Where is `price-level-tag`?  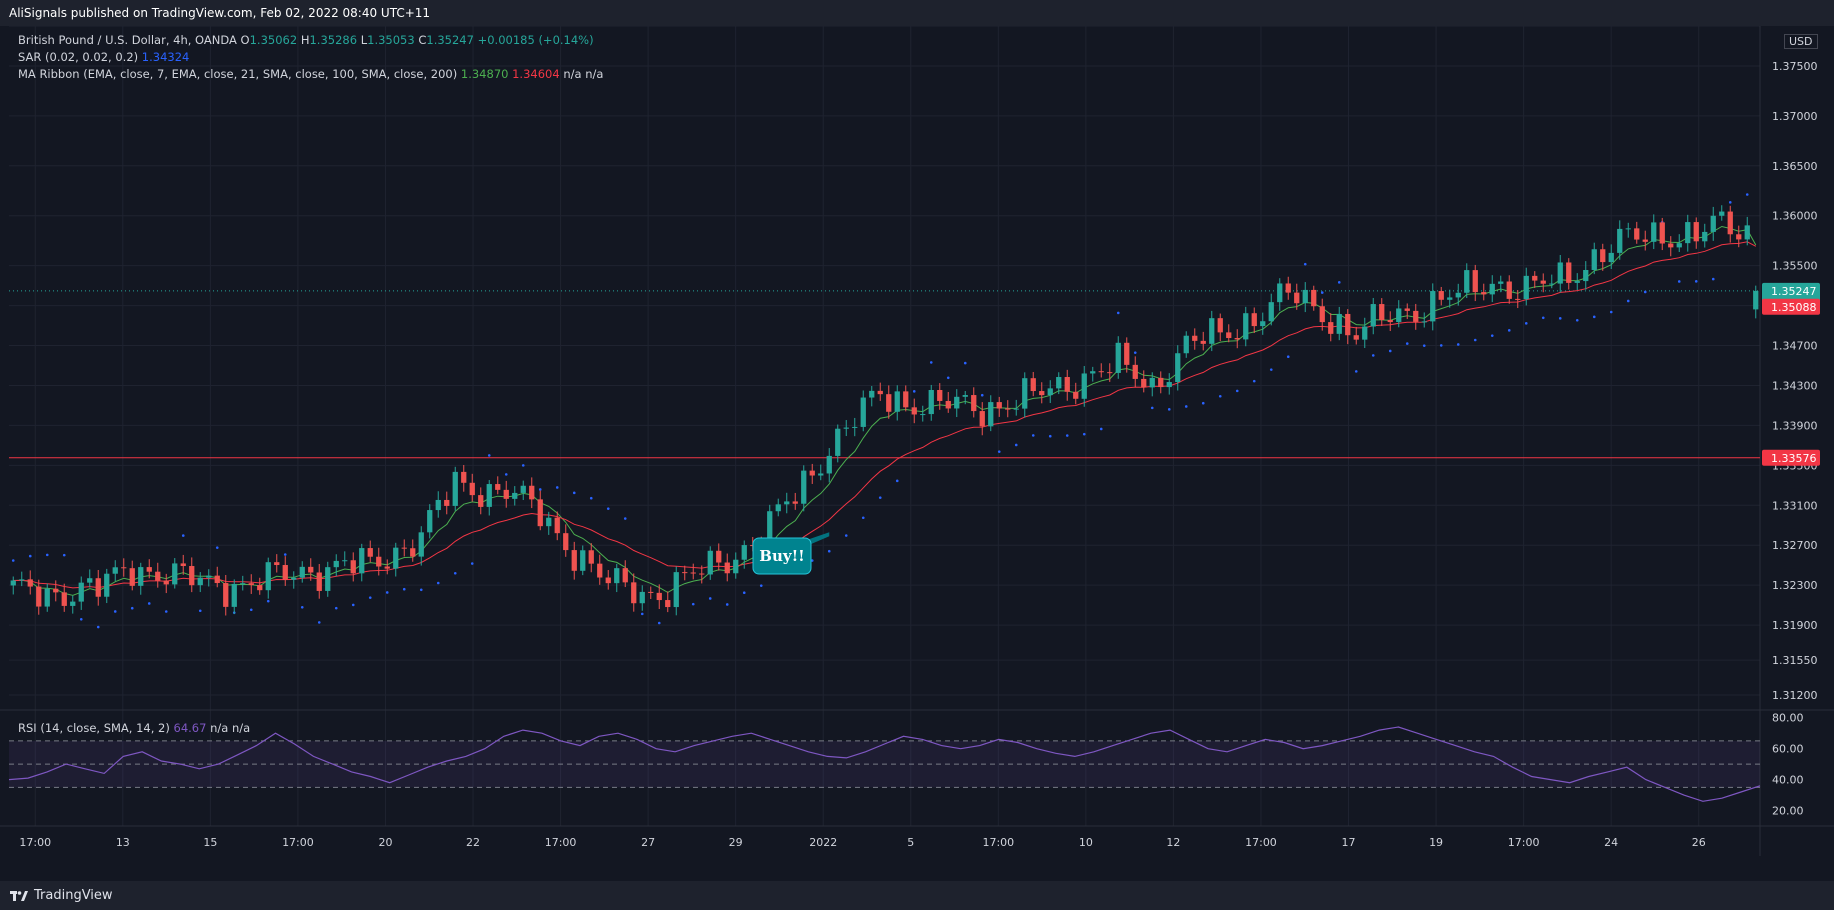 price-level-tag is located at coordinates (1791, 306).